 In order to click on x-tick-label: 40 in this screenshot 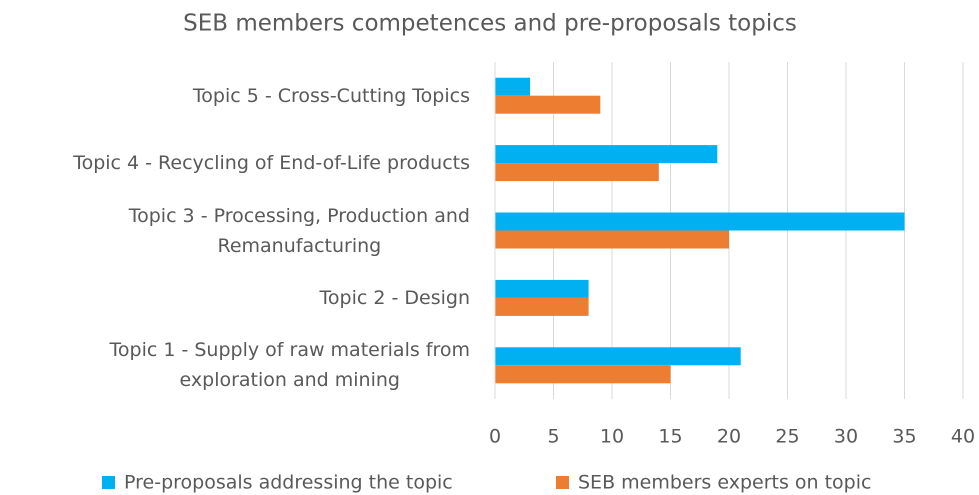, I will do `click(963, 437)`.